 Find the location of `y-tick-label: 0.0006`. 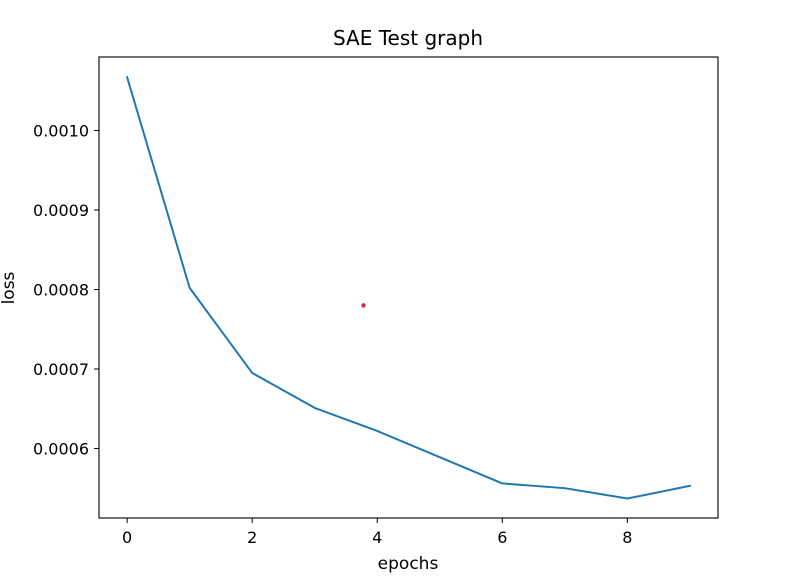

y-tick-label: 0.0006 is located at coordinates (61, 448).